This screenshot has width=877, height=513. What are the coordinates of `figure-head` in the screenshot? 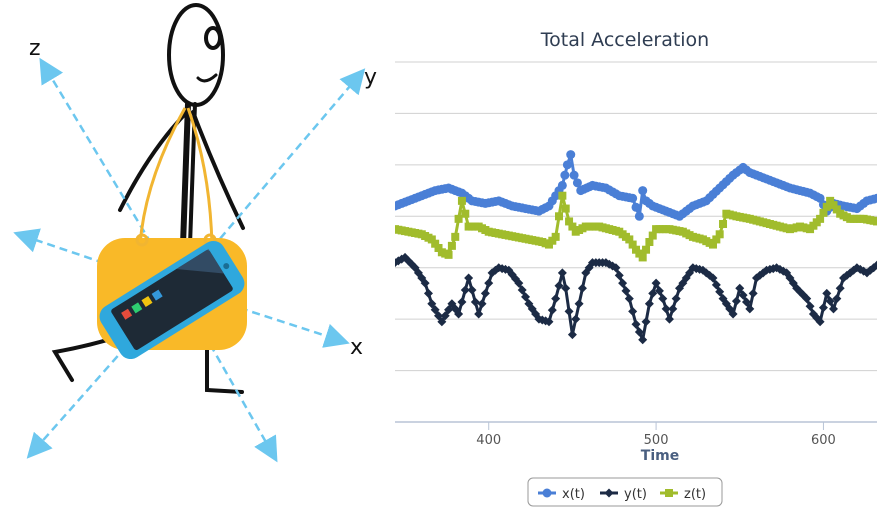 It's located at (196, 55).